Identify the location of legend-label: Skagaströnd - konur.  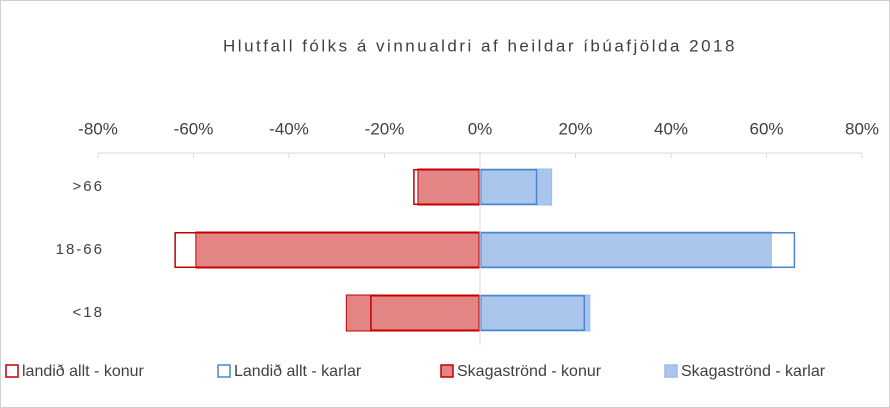
(529, 371).